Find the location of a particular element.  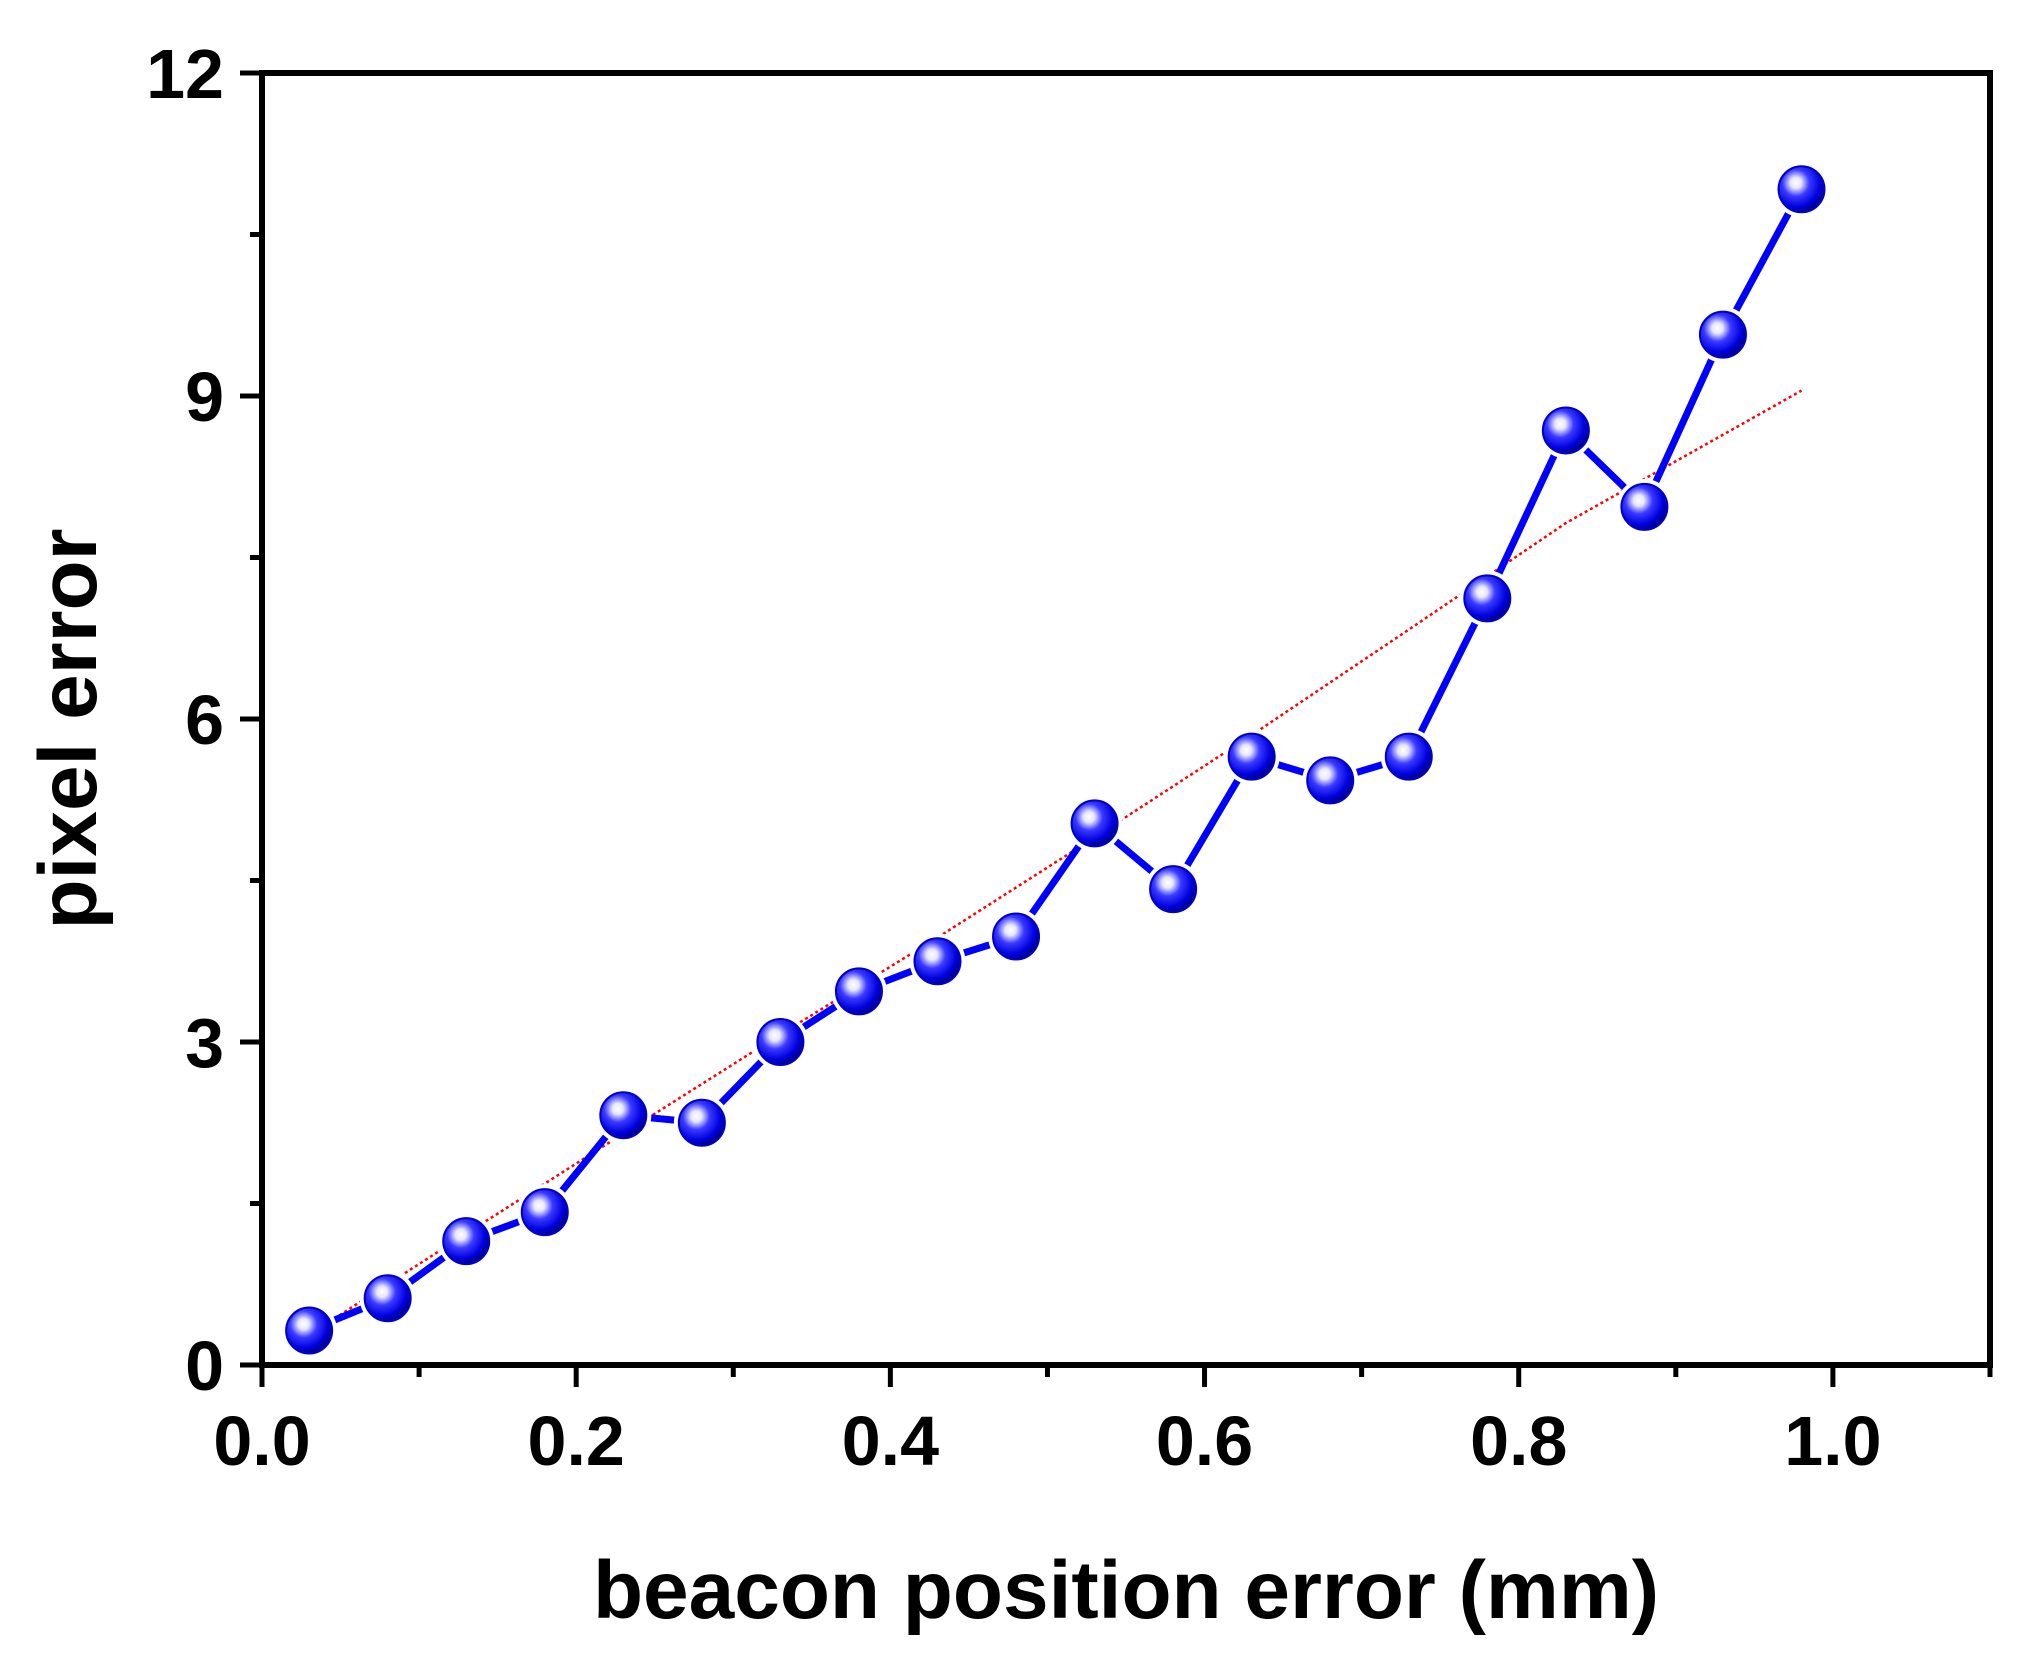

y-tick-labels: 0 3 6 9 12 is located at coordinates (185, 720).